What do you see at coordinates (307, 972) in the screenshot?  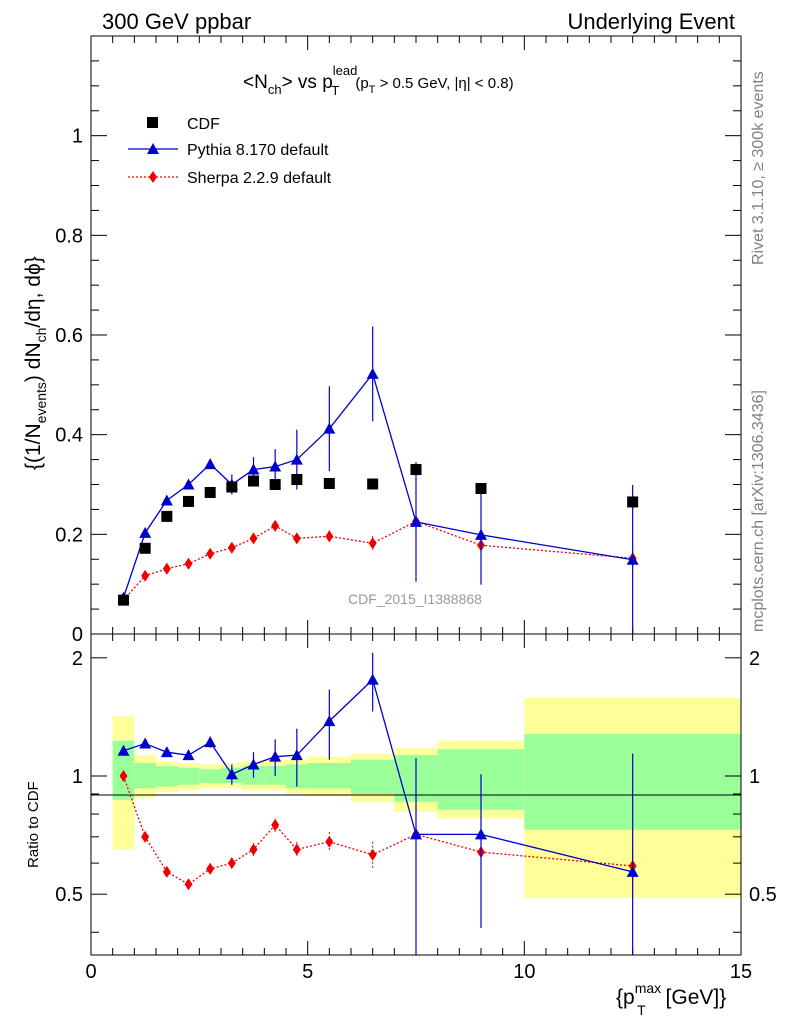 I see `x-tick-label: 5` at bounding box center [307, 972].